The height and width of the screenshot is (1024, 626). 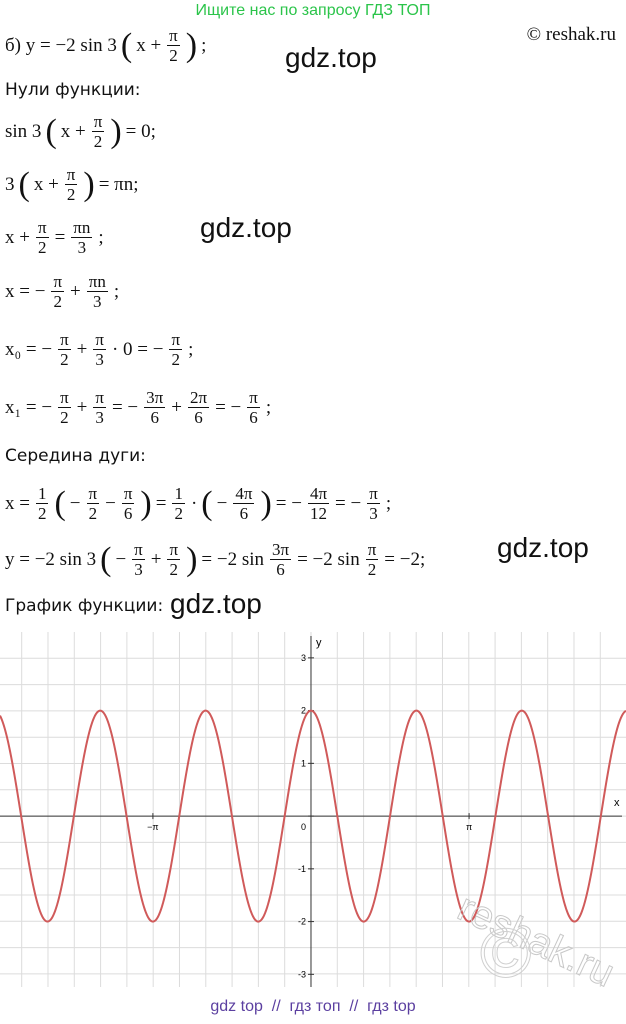 I want to click on y-tick-label: 0, so click(x=303, y=827).